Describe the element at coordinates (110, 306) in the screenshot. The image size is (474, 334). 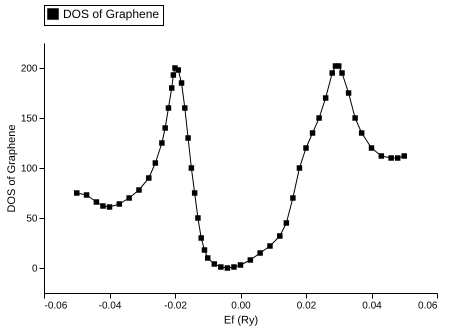
I see `x-tick-label: -0.04` at that location.